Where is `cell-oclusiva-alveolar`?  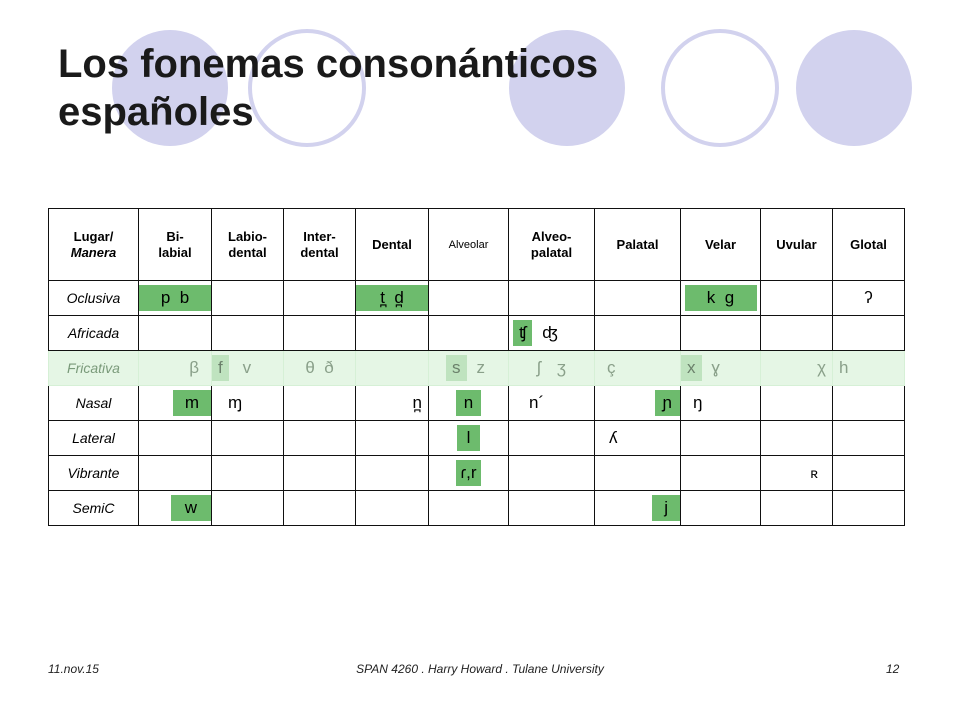 cell-oclusiva-alveolar is located at coordinates (468, 298).